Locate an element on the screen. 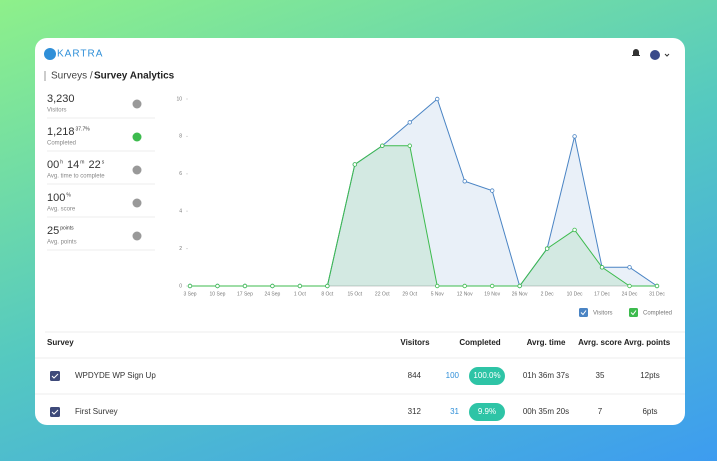 The width and height of the screenshot is (717, 461). completed-count: 100 is located at coordinates (453, 375).